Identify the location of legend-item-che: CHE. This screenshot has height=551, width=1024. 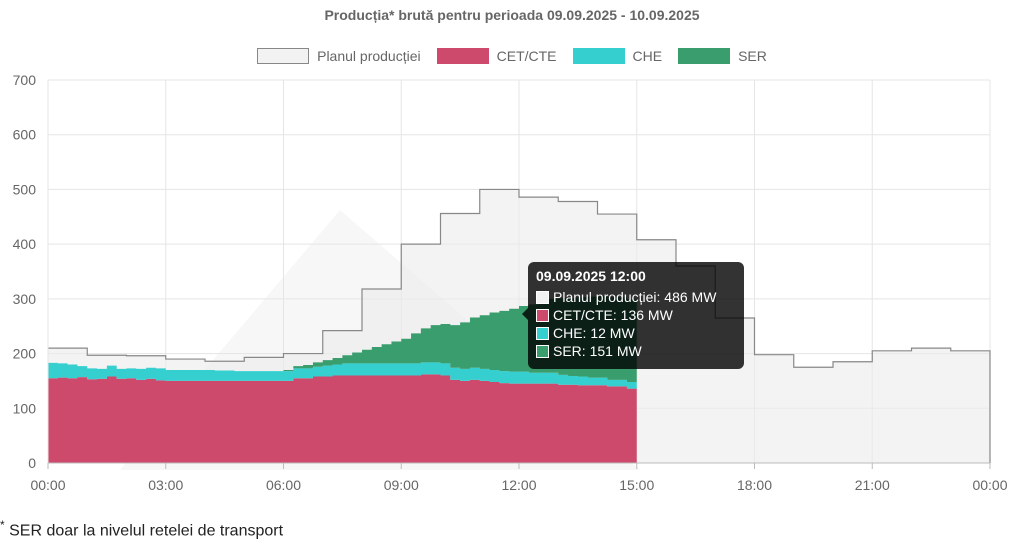
(617, 56).